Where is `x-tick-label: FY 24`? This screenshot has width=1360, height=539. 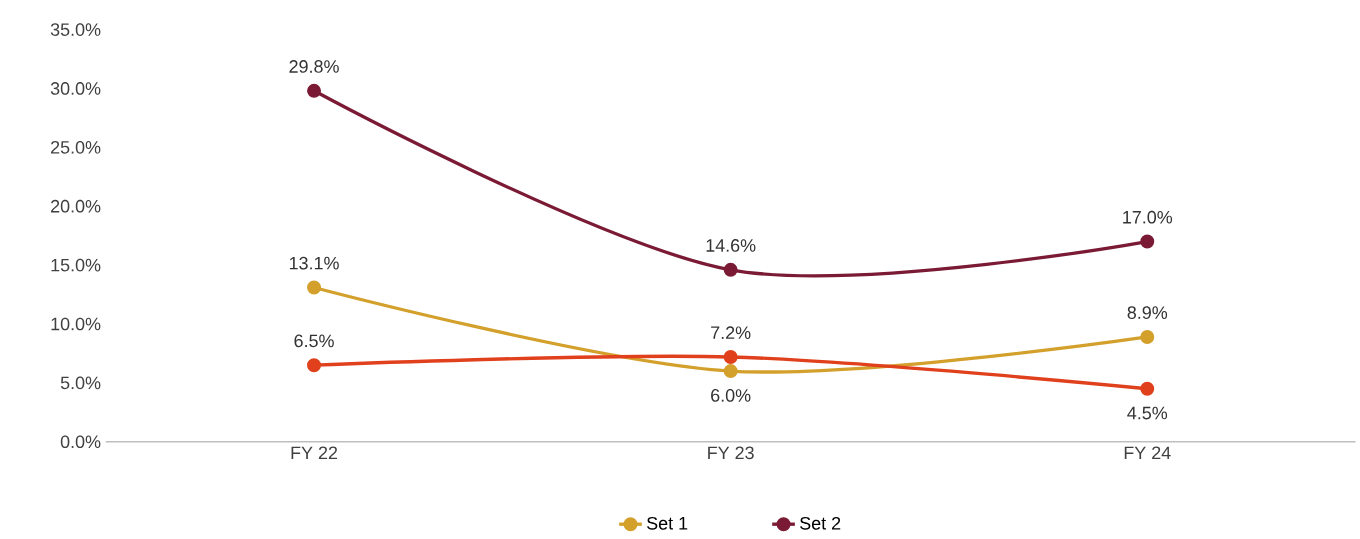
x-tick-label: FY 24 is located at coordinates (1147, 452).